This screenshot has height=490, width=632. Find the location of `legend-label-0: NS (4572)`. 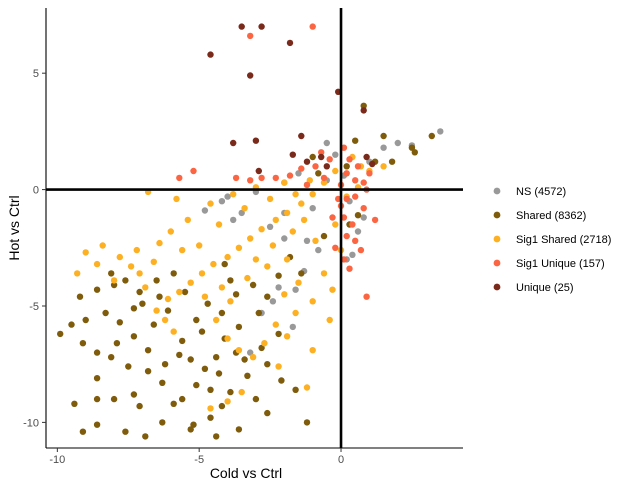

legend-label-0: NS (4572) is located at coordinates (541, 192).